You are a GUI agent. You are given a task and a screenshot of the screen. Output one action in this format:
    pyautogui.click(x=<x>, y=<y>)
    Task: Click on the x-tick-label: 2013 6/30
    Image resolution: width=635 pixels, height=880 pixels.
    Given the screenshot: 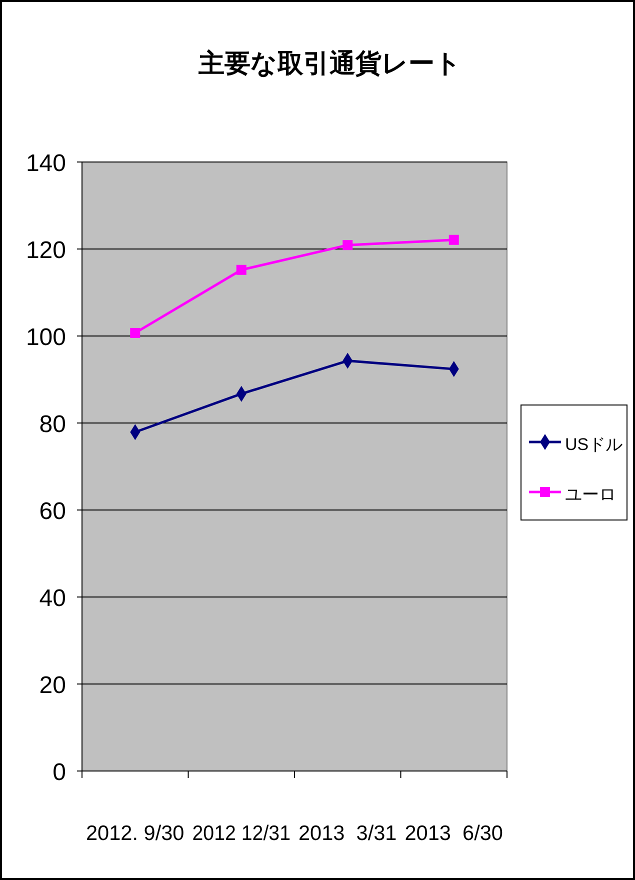 What is the action you would take?
    pyautogui.click(x=454, y=833)
    